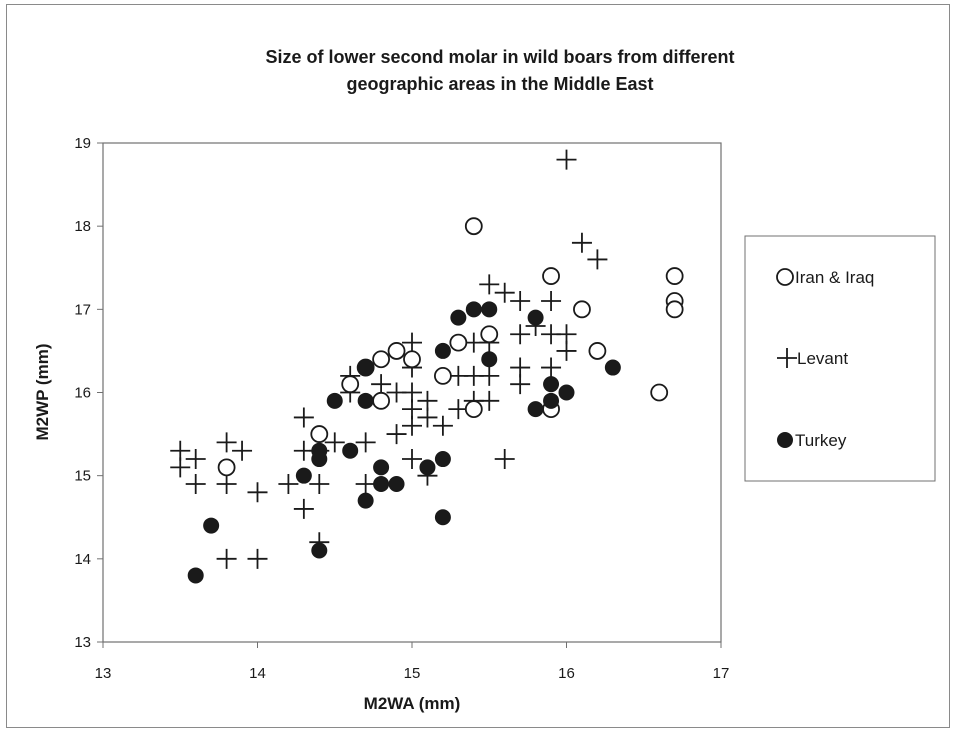 The height and width of the screenshot is (735, 960). Describe the element at coordinates (721, 673) in the screenshot. I see `x-tick-label: 17` at that location.